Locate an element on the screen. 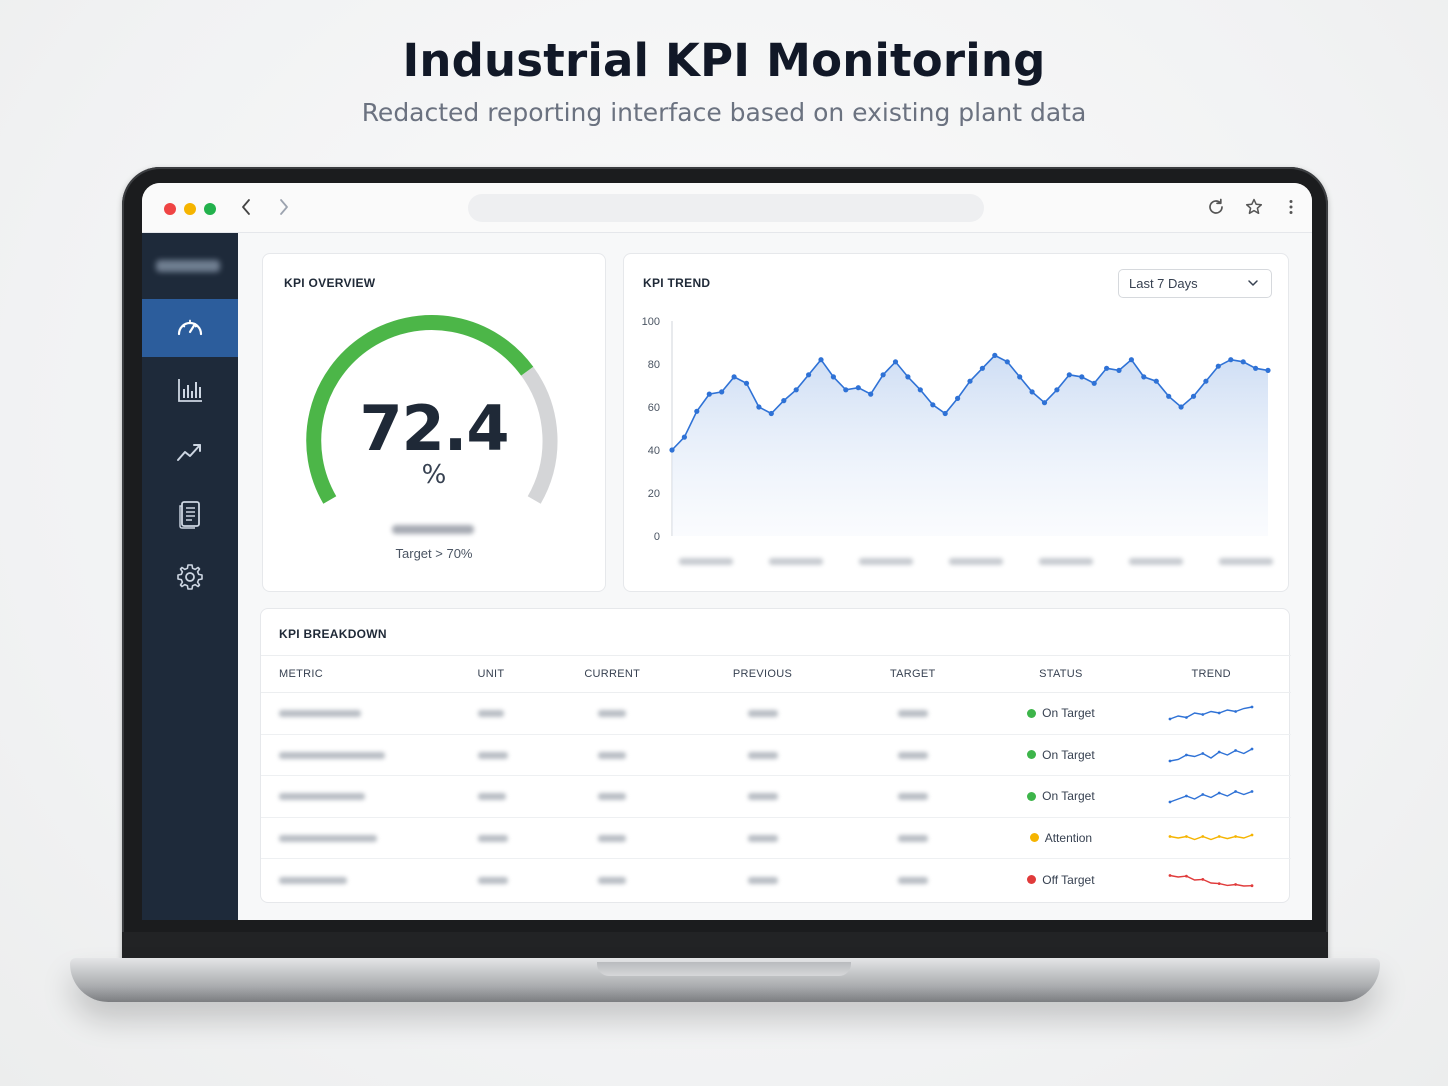  column-header-trend: TREND is located at coordinates (1211, 674).